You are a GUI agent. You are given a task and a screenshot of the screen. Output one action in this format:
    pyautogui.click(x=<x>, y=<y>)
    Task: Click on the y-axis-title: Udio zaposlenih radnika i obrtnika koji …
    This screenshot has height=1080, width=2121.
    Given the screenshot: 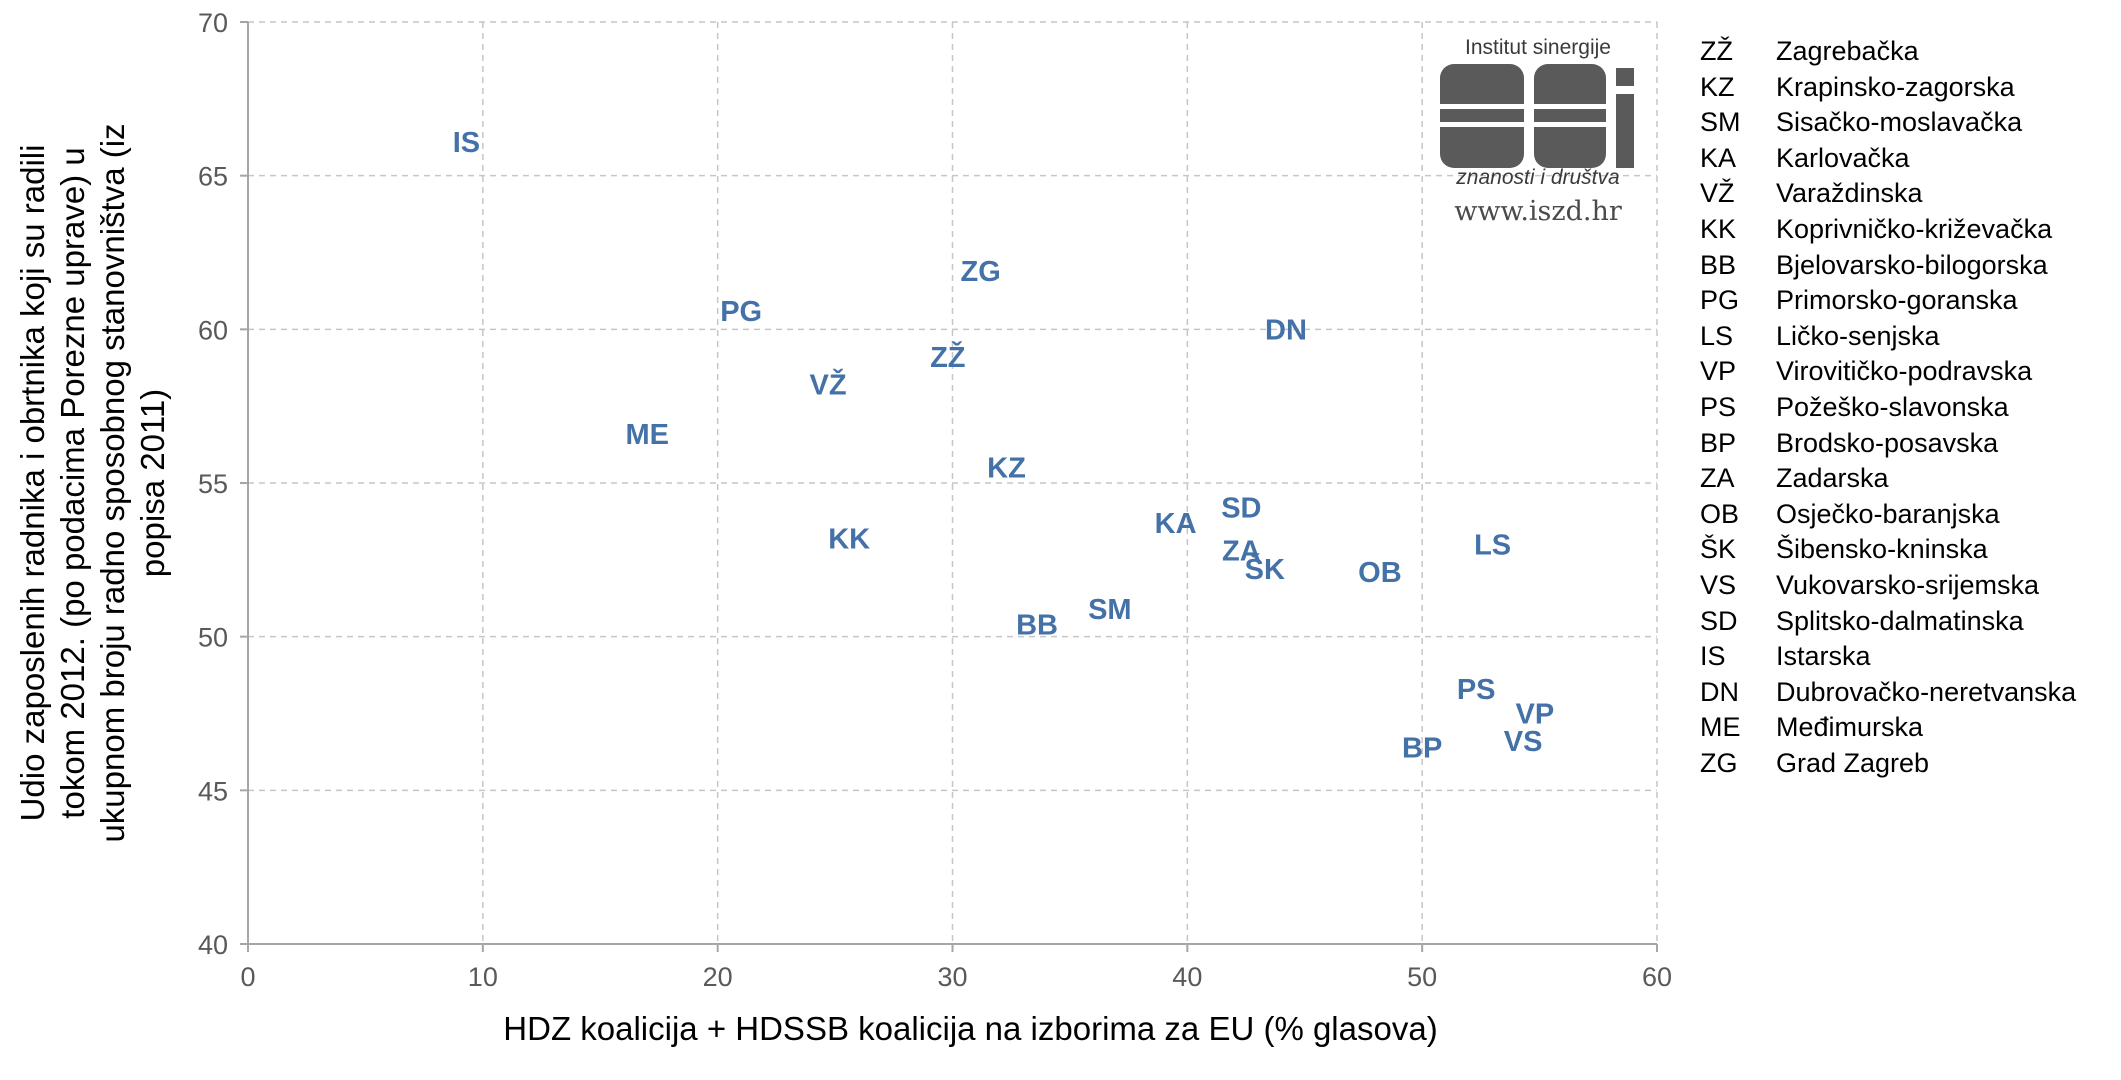 What is the action you would take?
    pyautogui.click(x=92, y=482)
    